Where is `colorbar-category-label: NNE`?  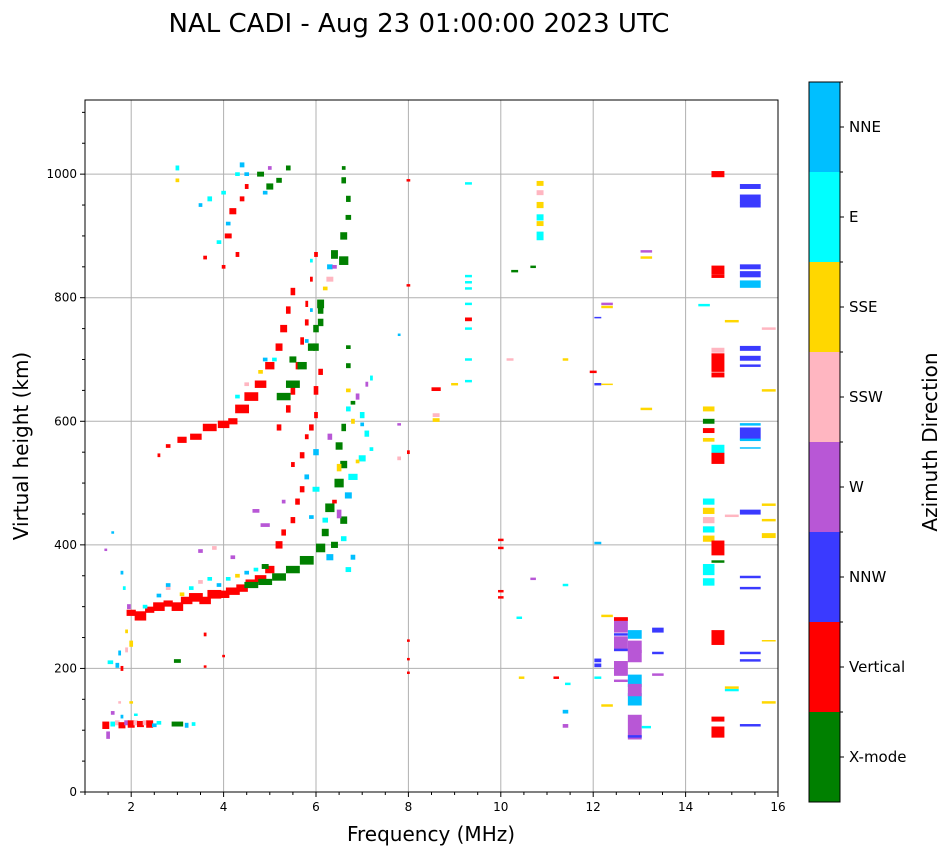
colorbar-category-label: NNE is located at coordinates (865, 127).